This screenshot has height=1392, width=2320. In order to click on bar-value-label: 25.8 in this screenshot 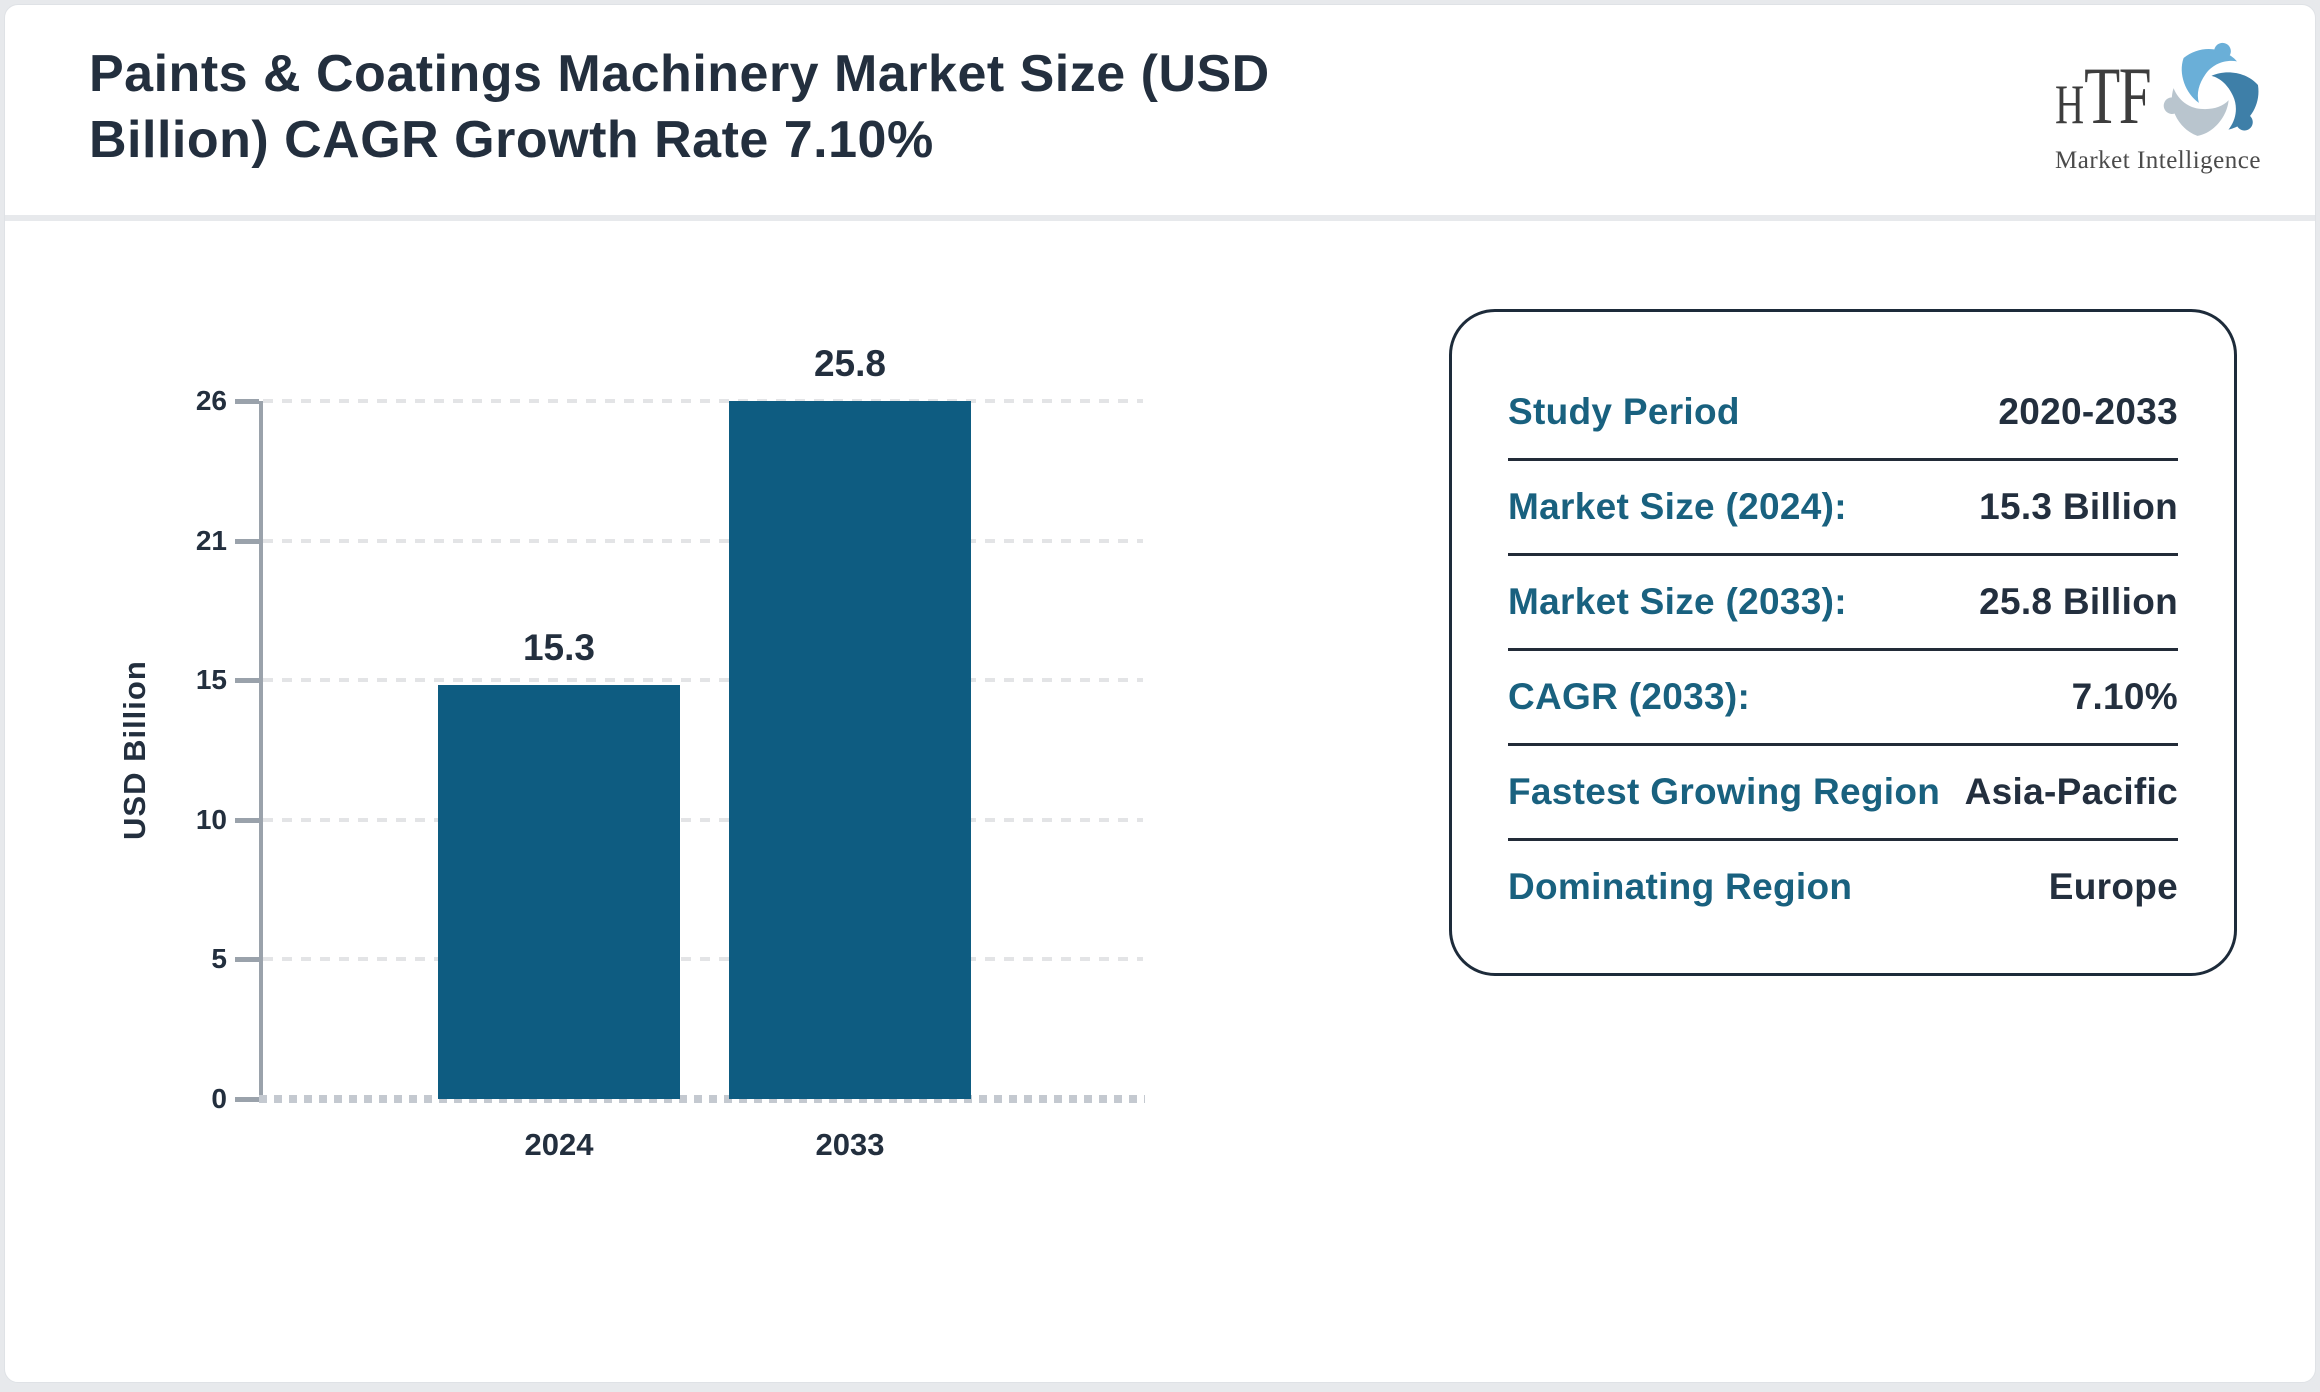, I will do `click(849, 363)`.